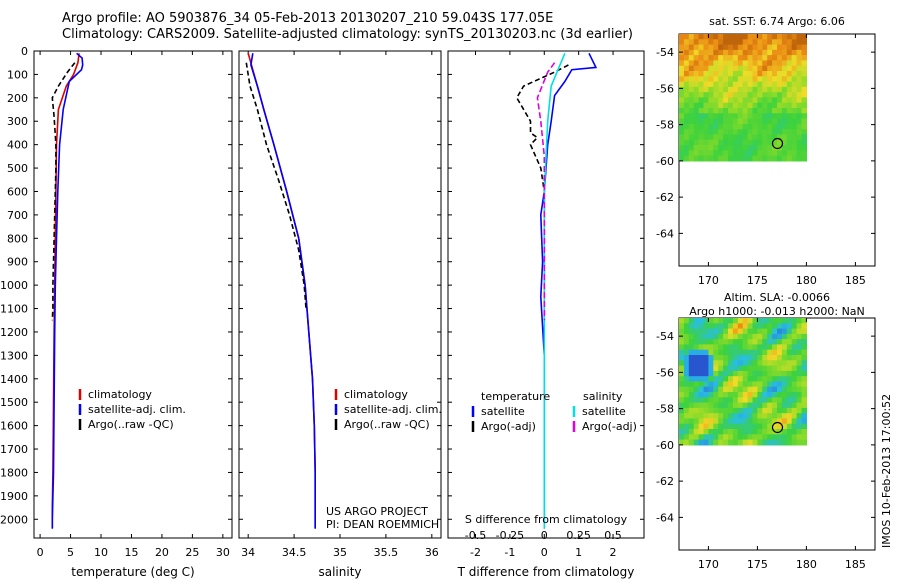 This screenshot has height=580, width=900. I want to click on legend-title: salinity, so click(603, 396).